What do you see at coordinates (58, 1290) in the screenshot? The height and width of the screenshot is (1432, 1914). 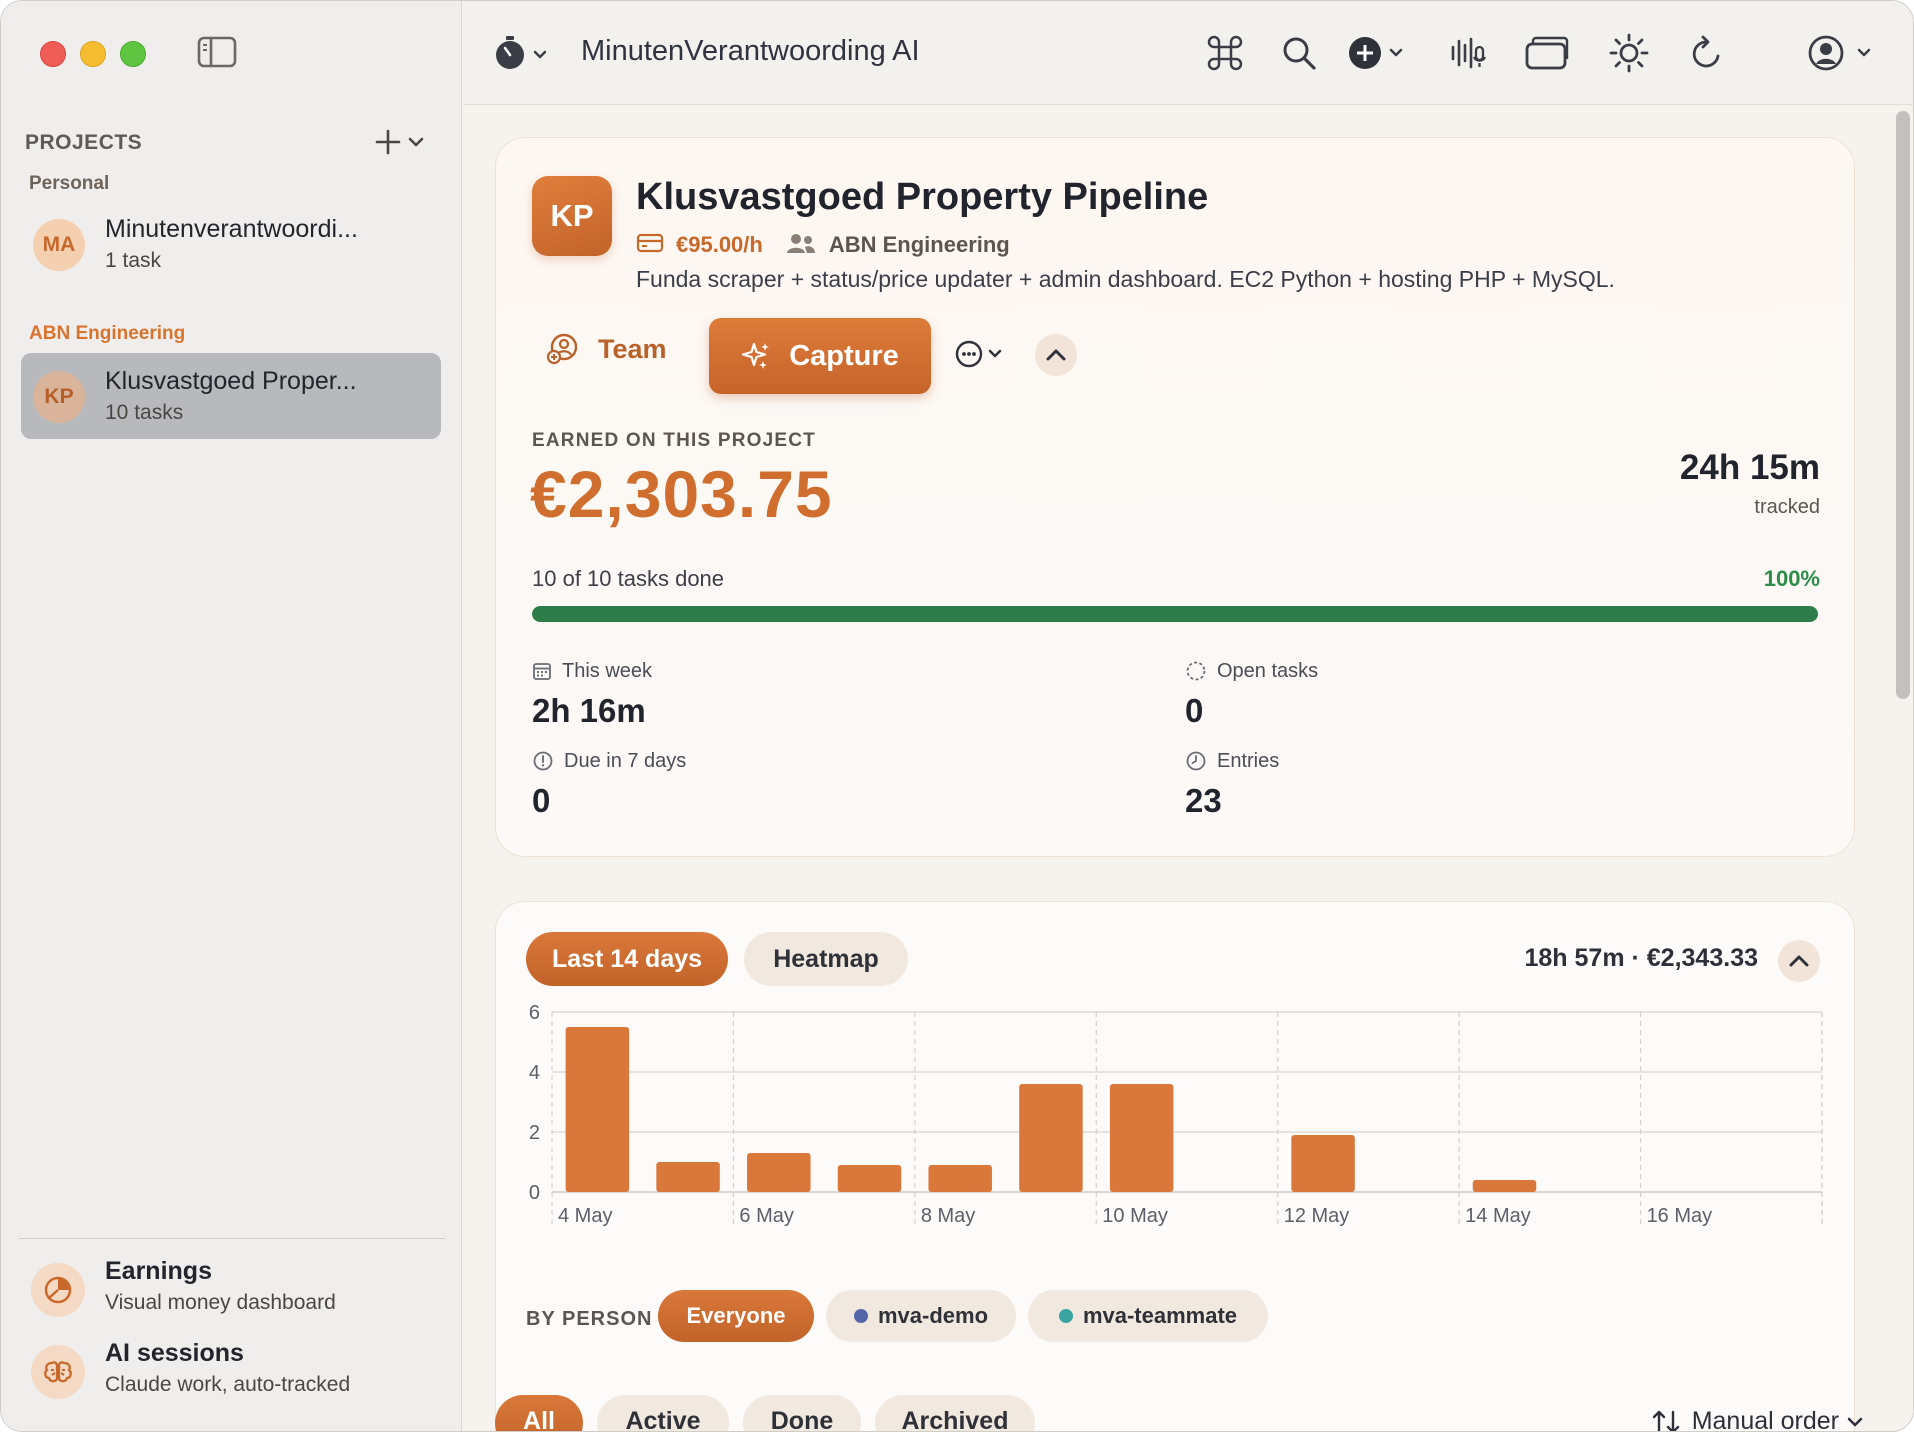 I see `pie-chart-icon` at bounding box center [58, 1290].